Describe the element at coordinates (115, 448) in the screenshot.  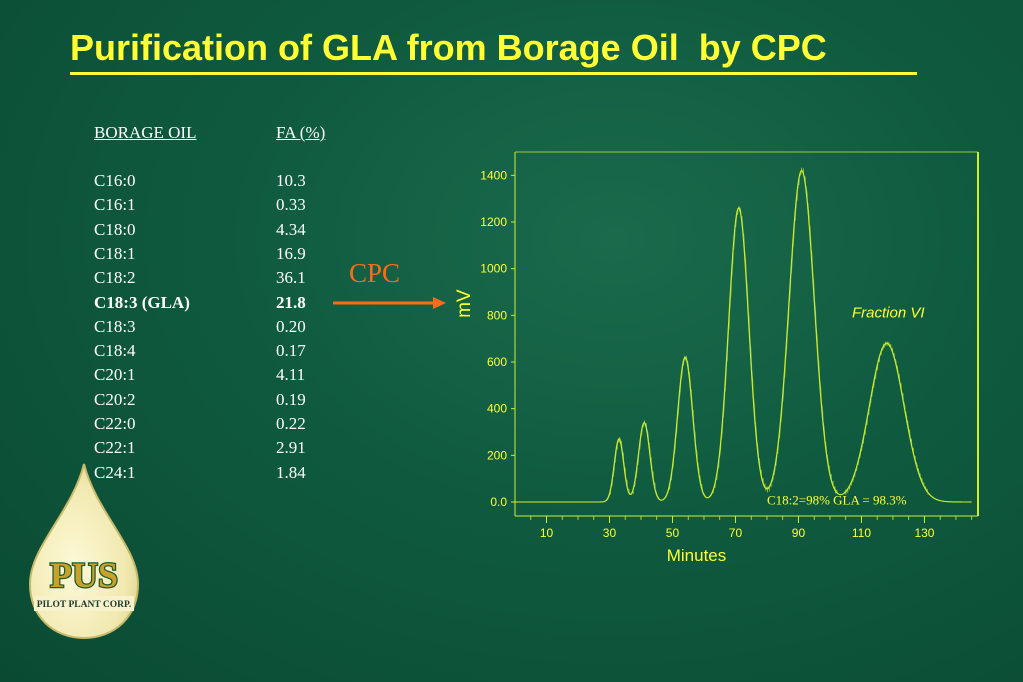
I see `fatty-acid-name: C22:1` at that location.